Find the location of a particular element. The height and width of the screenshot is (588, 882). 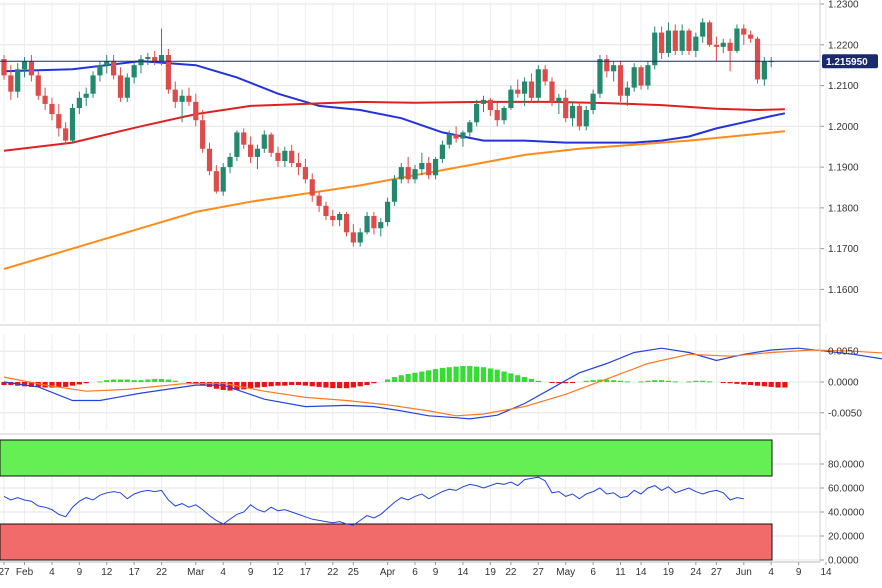

x-tick-label: Jun is located at coordinates (744, 572).